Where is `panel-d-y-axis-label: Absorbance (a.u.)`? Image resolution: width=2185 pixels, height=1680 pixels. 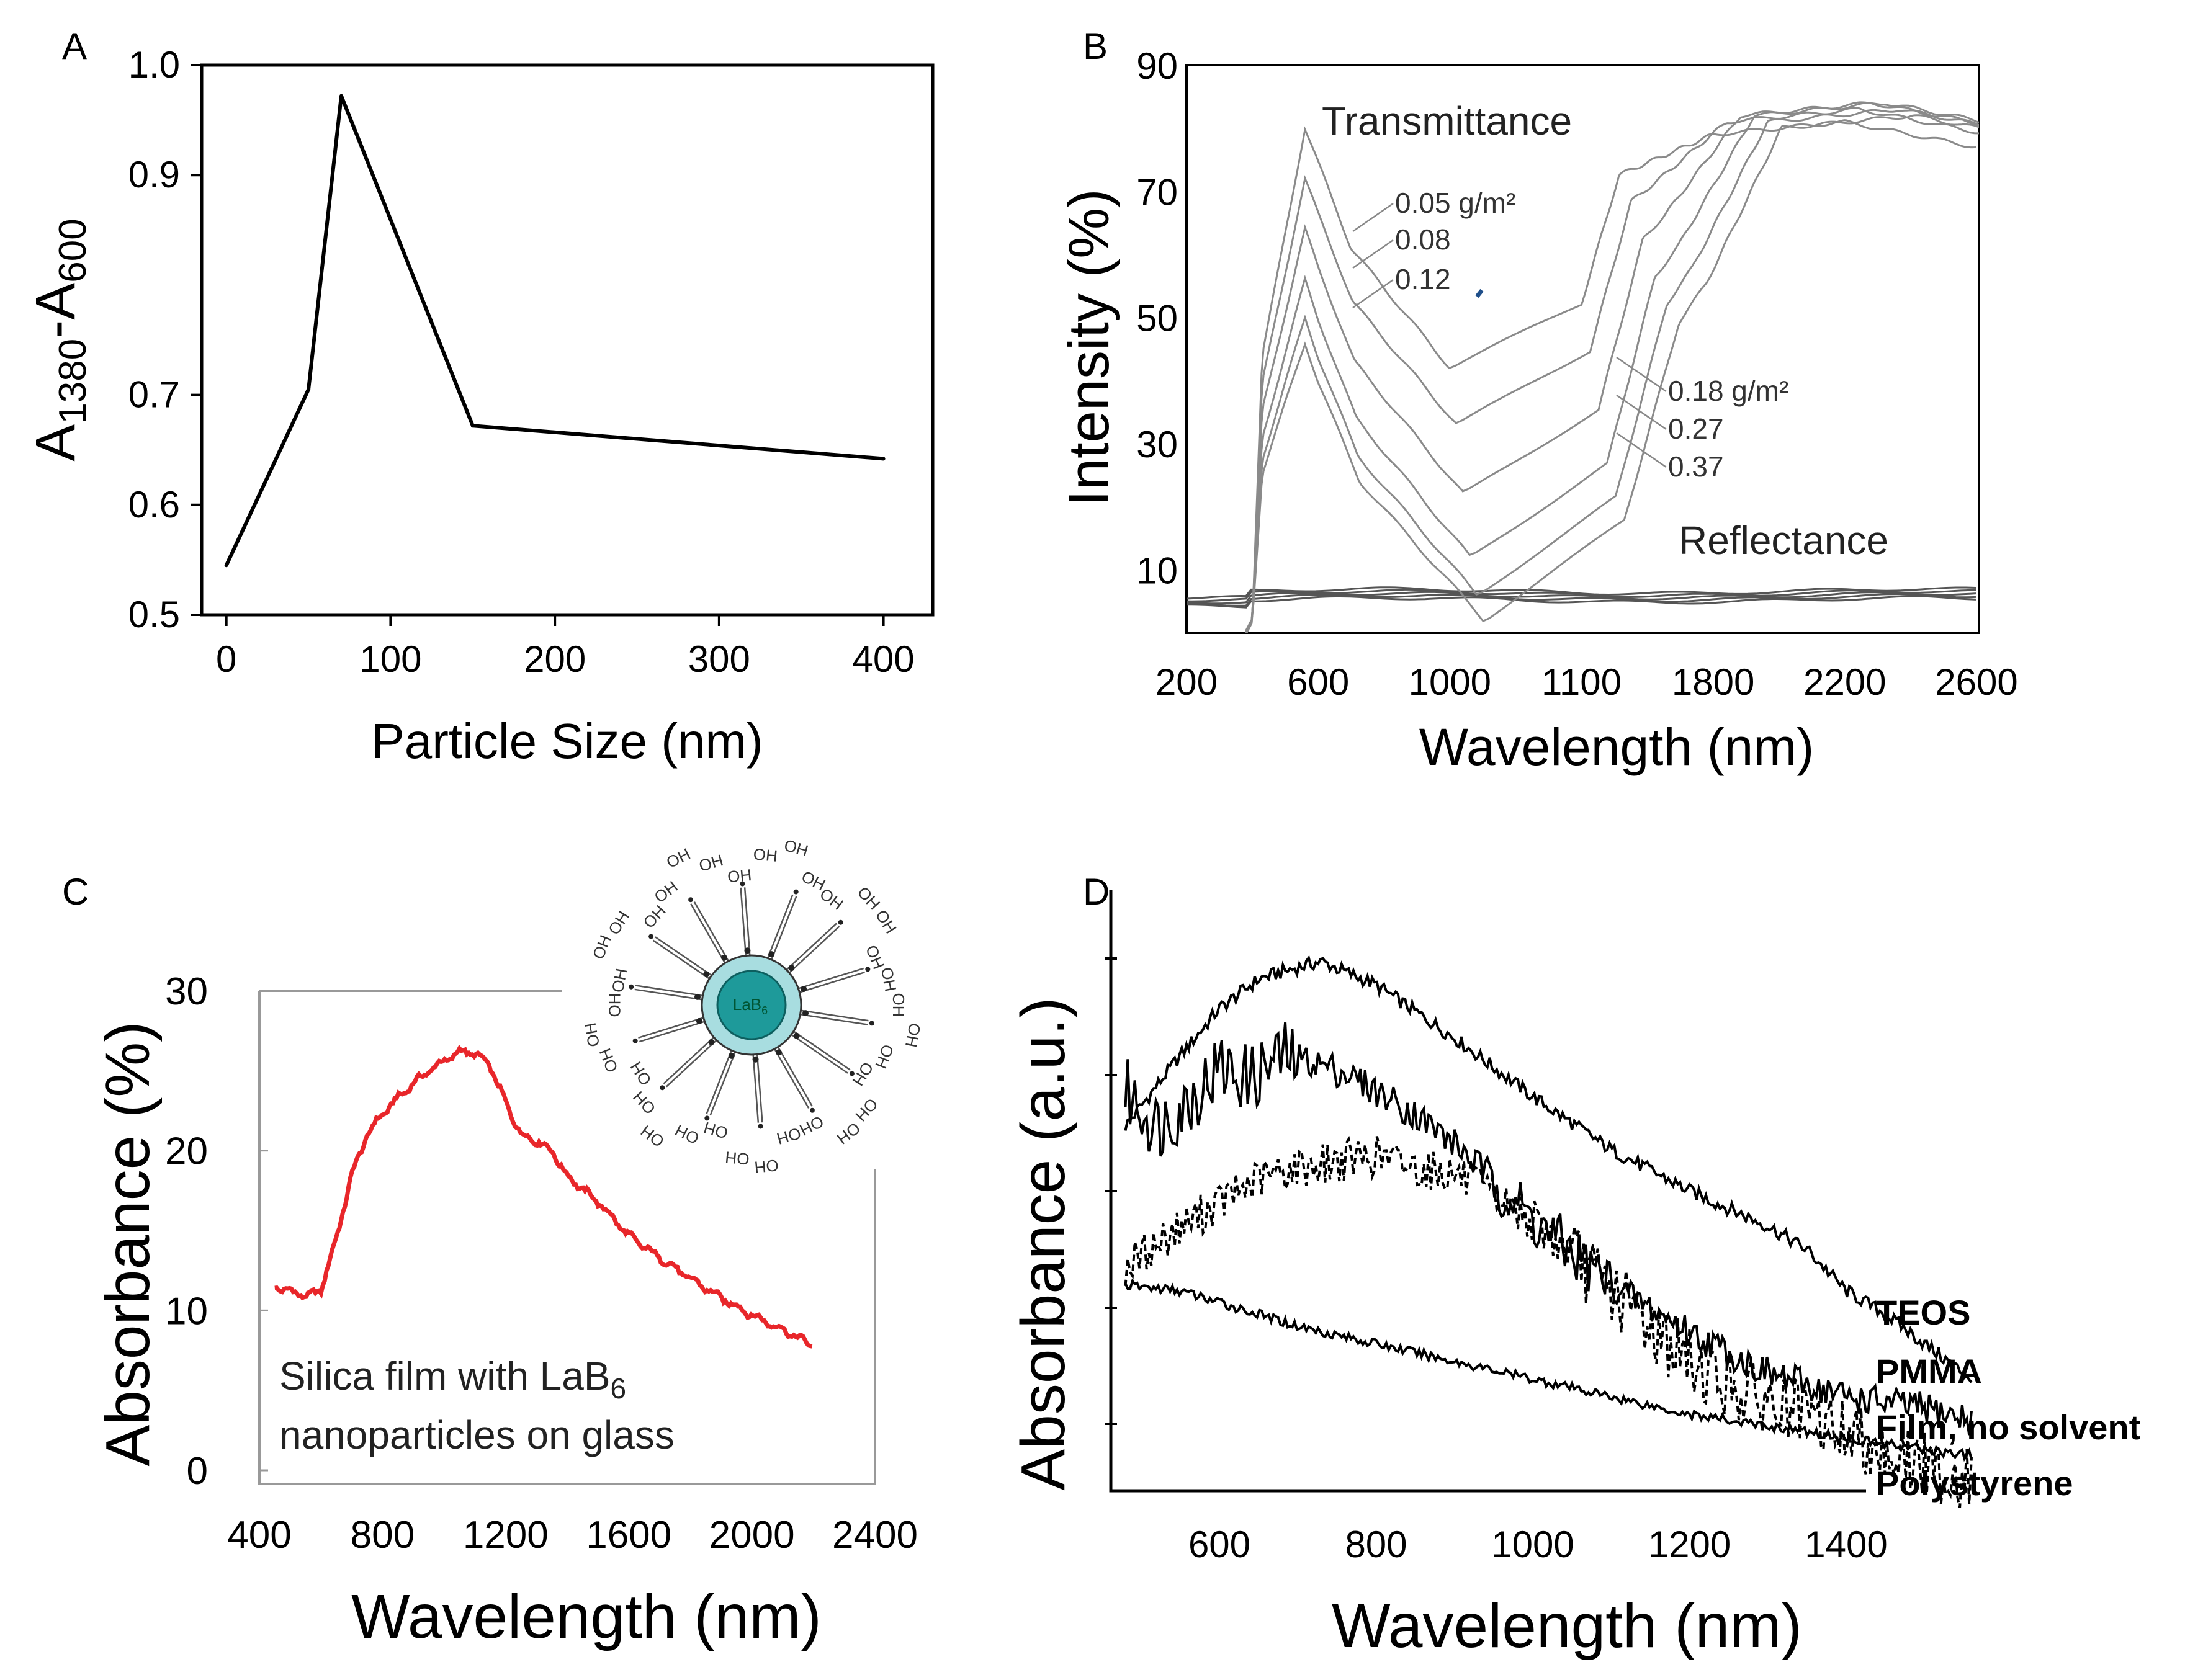 panel-d-y-axis-label: Absorbance (a.u.) is located at coordinates (1043, 1244).